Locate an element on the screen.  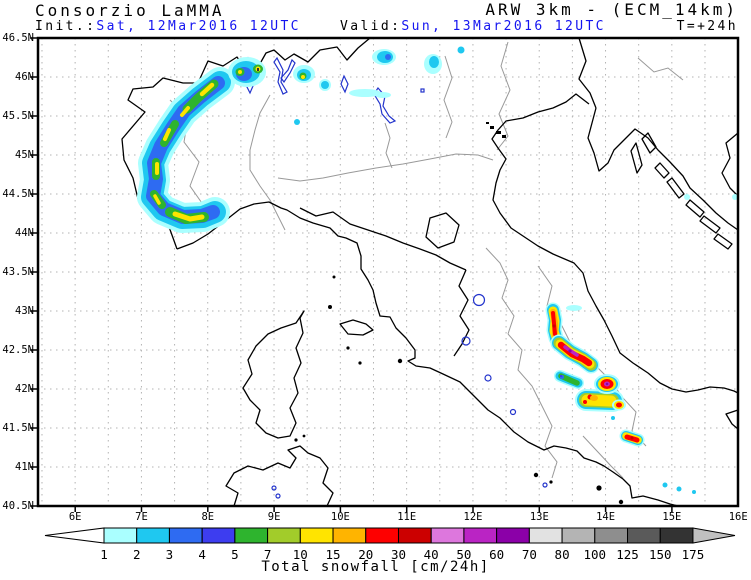
lat-tick-label: 42.5N is located at coordinates (18, 350).